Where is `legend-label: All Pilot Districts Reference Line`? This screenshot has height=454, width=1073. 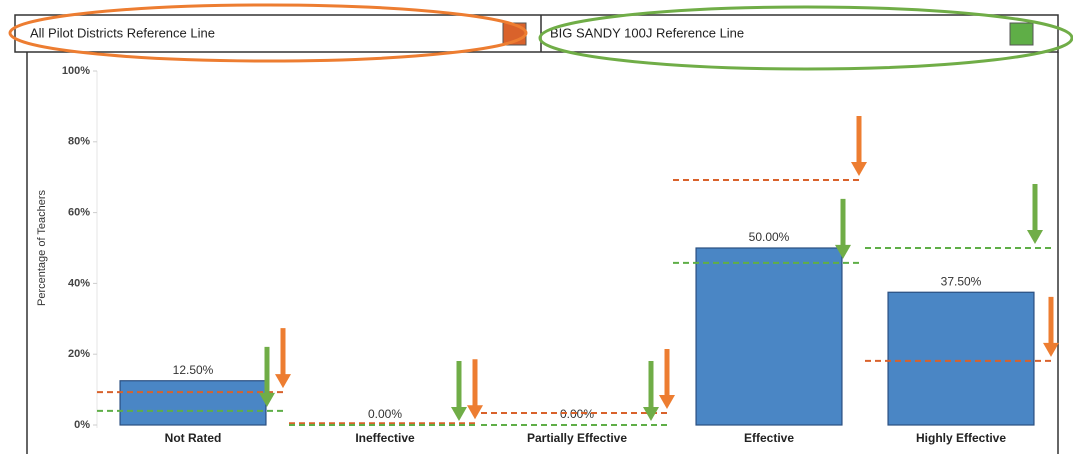 legend-label: All Pilot Districts Reference Line is located at coordinates (122, 32).